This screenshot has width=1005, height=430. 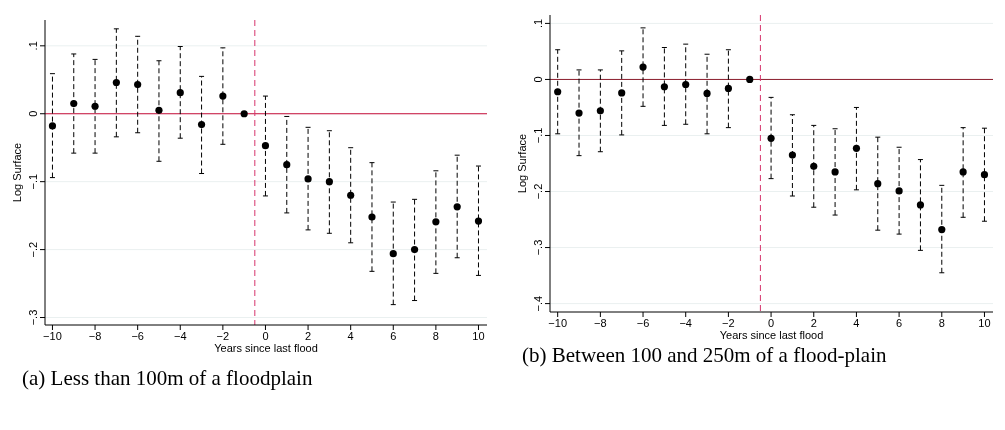 I want to click on text: (a) Less than 100m of a floodplain, so click(x=167, y=378).